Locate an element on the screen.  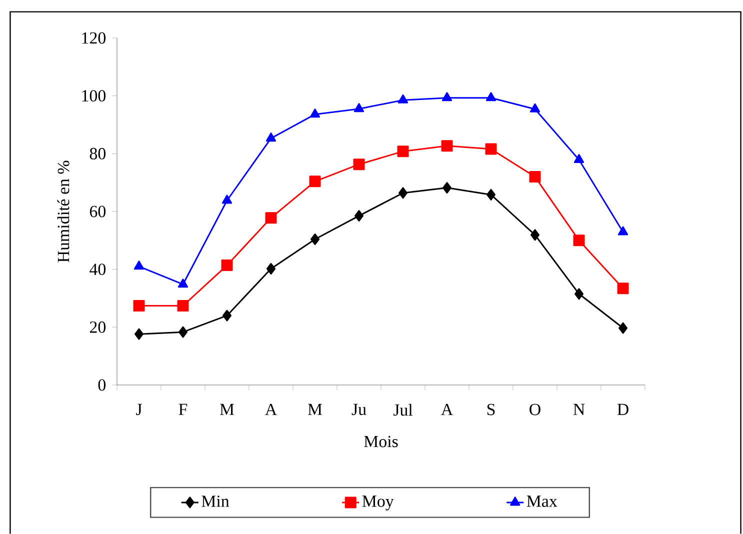
y-tick-label: 40 is located at coordinates (98, 270).